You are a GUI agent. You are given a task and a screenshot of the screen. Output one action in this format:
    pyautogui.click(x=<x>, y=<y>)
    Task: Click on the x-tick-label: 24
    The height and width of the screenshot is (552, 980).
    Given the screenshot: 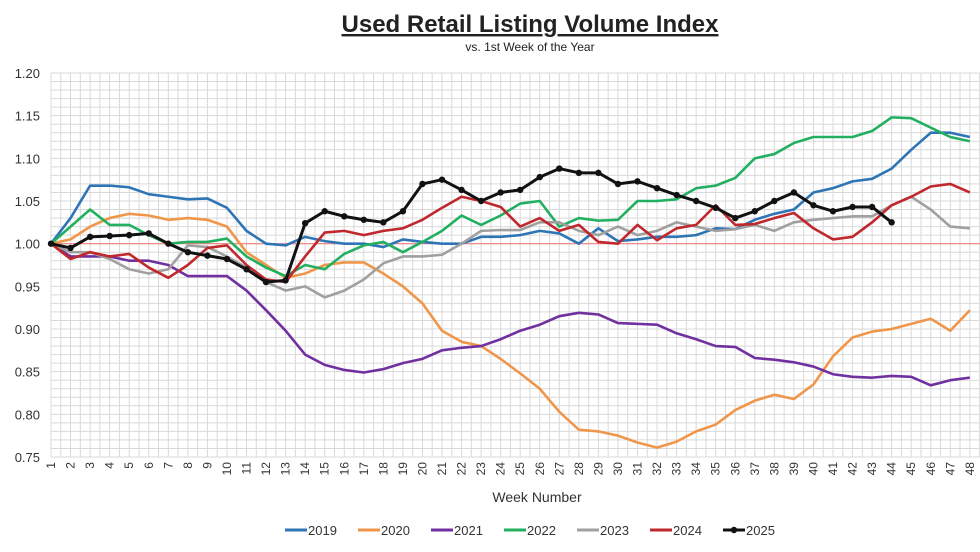 What is the action you would take?
    pyautogui.click(x=501, y=469)
    